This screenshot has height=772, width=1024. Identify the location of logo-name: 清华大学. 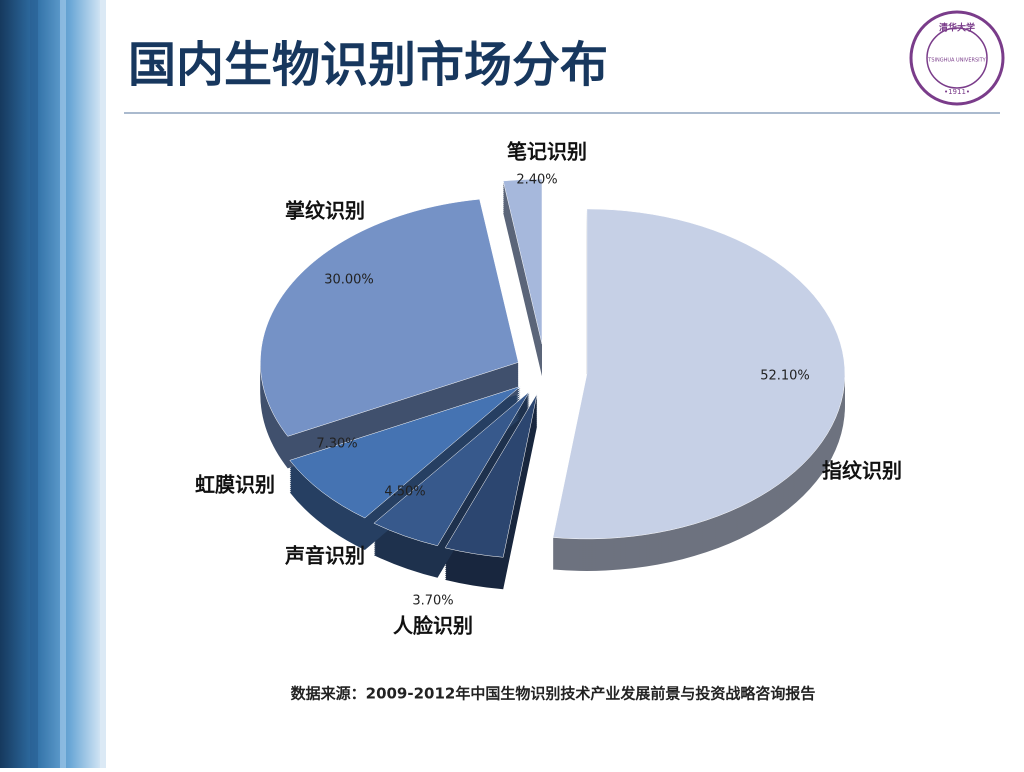
(957, 28).